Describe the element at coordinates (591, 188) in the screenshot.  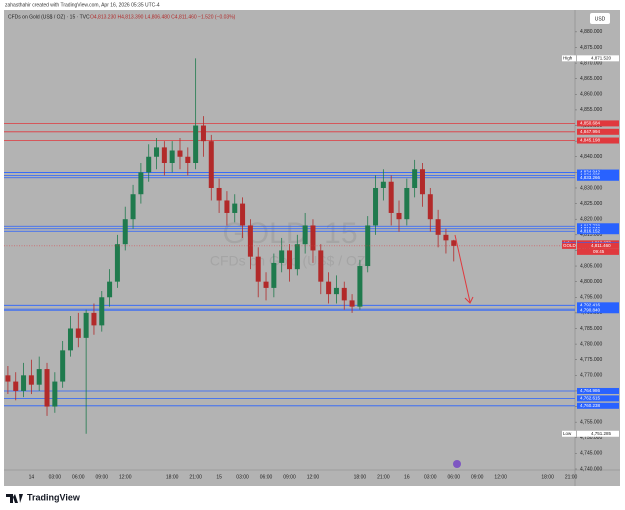
I see `y-tick-label: 4,830.000` at that location.